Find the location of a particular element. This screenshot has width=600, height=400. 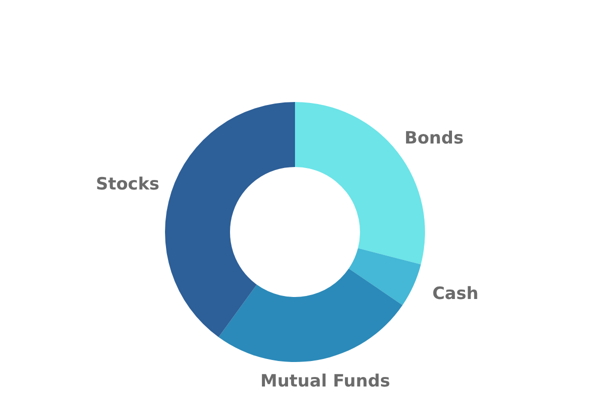

slice-label: Stocks is located at coordinates (128, 184).